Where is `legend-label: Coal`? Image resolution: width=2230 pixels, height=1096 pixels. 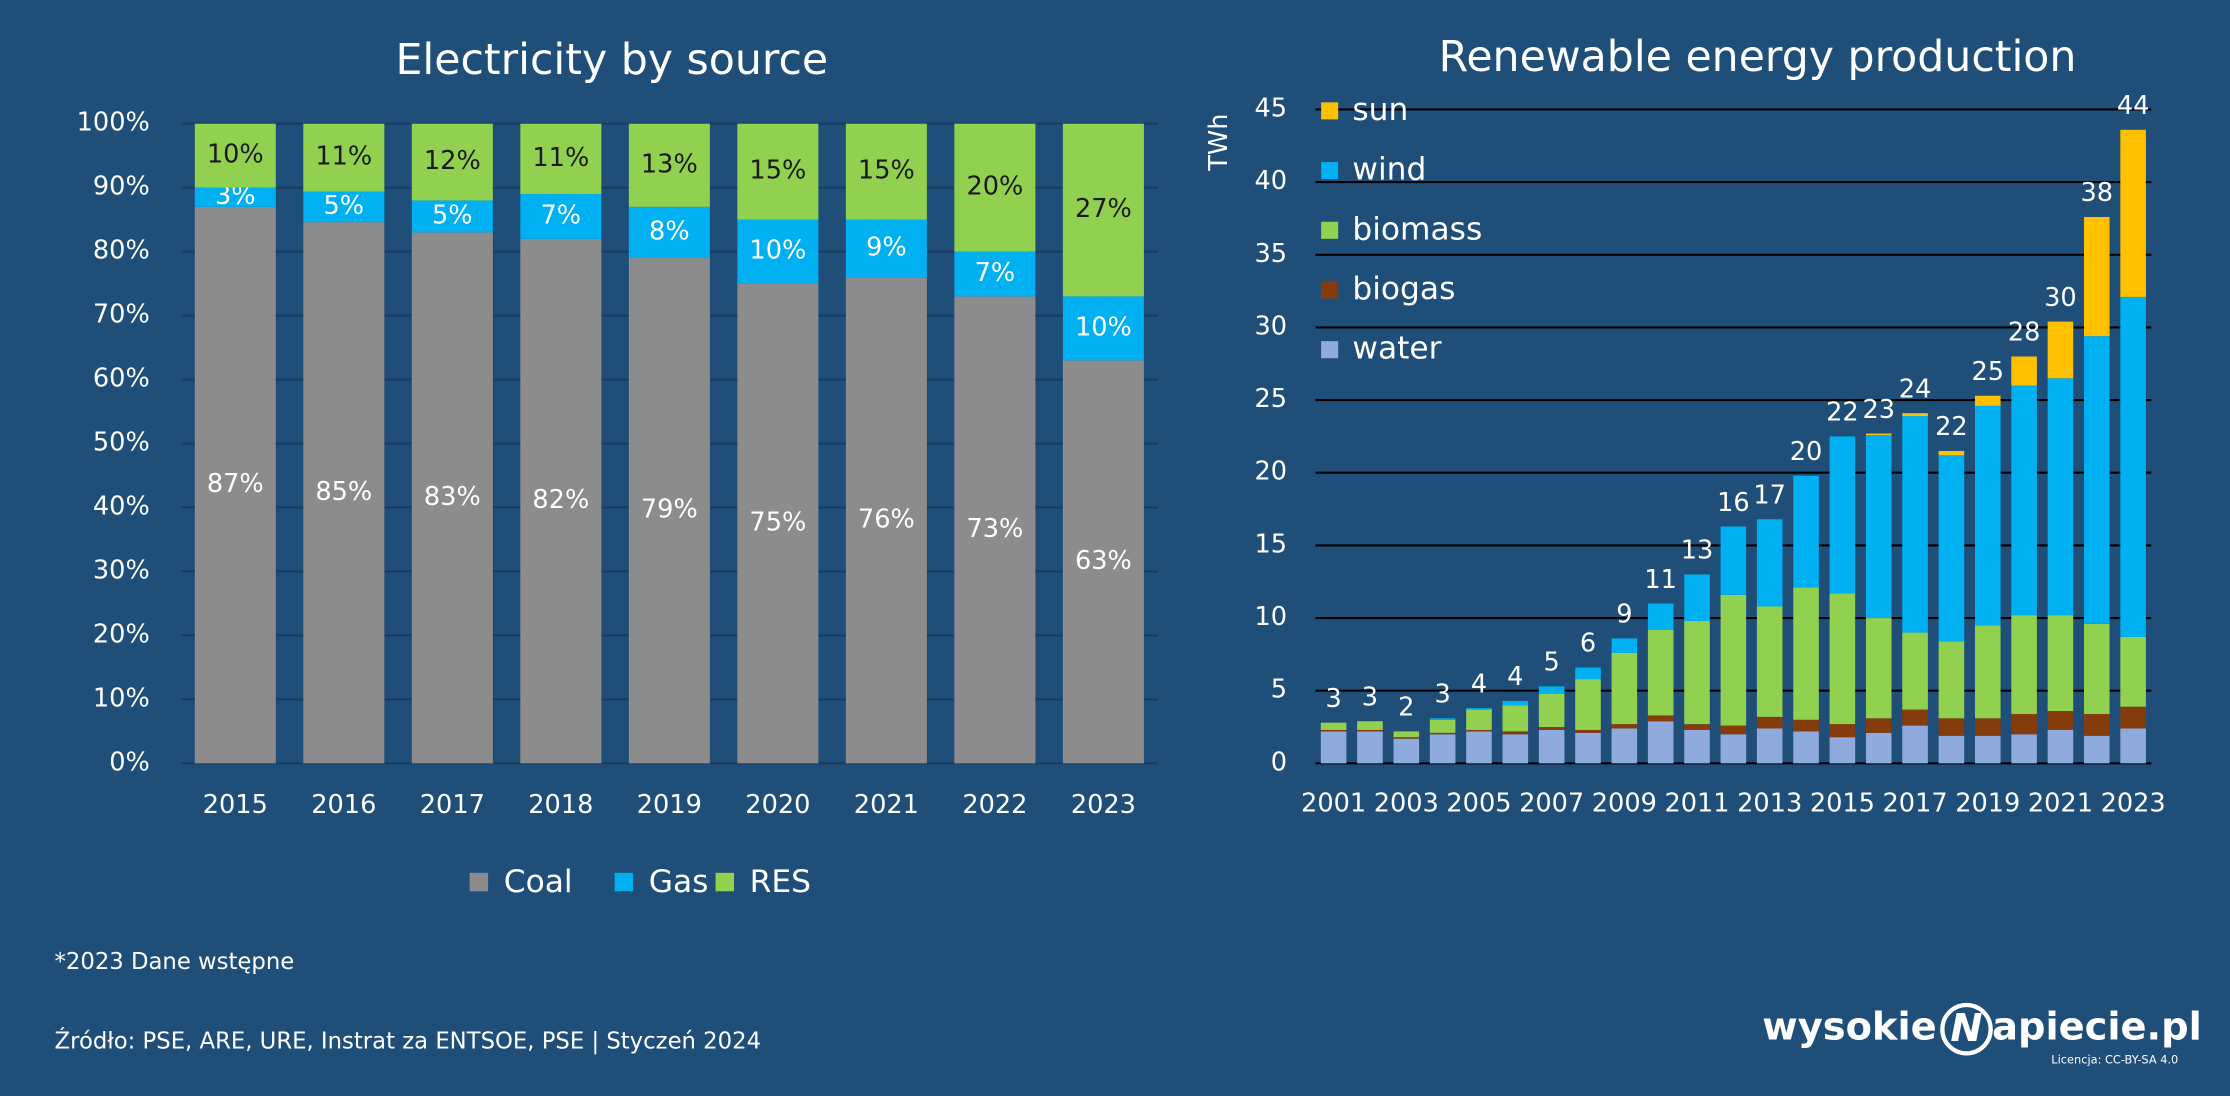 legend-label: Coal is located at coordinates (538, 882).